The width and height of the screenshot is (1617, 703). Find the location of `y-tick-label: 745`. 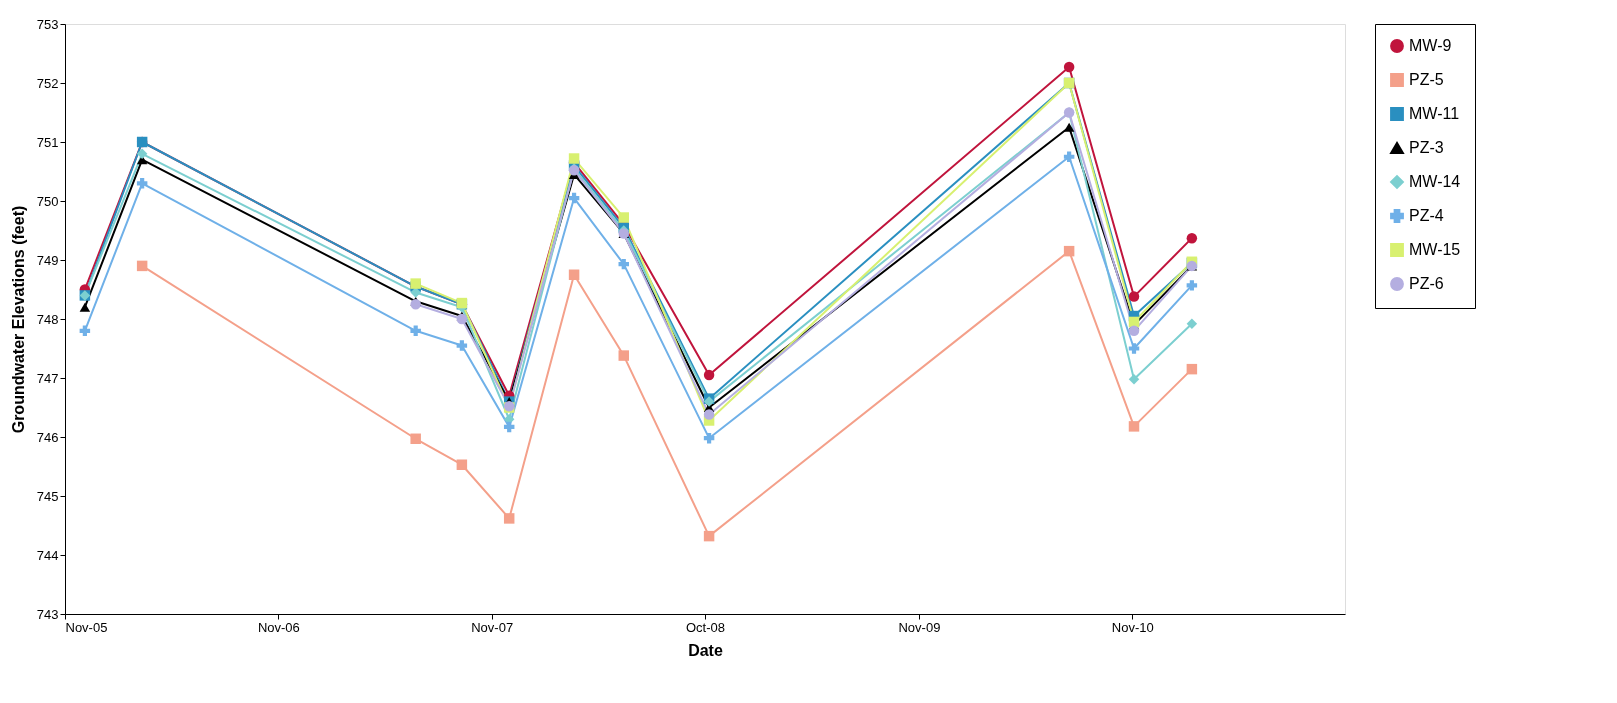

y-tick-label: 745 is located at coordinates (47, 496).